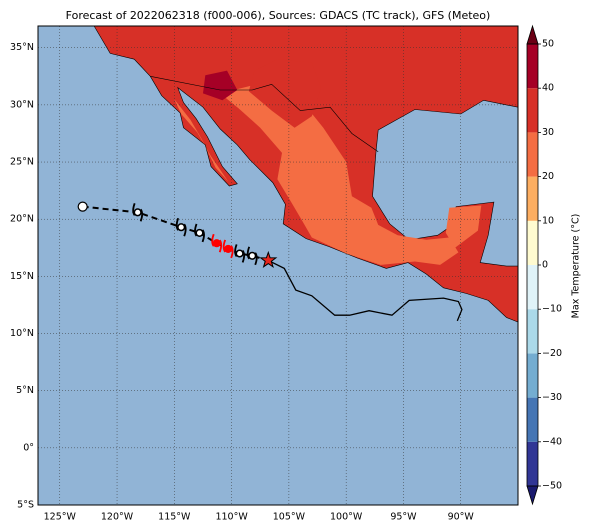 The image size is (592, 529). Describe the element at coordinates (552, 441) in the screenshot. I see `colorbar-tick-label: −40` at that location.